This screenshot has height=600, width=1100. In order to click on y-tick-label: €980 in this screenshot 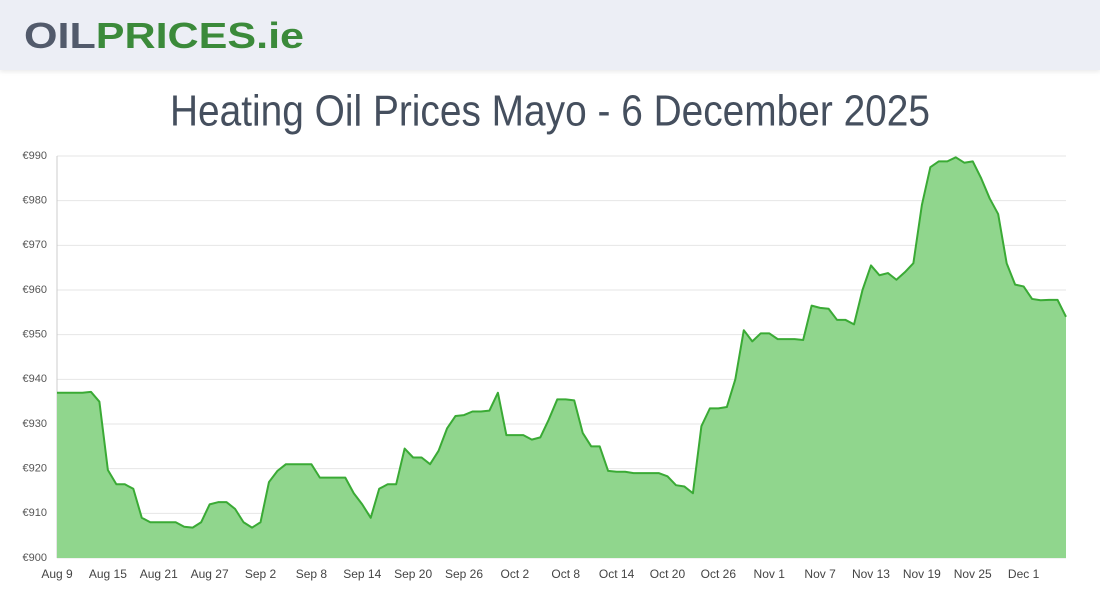, I will do `click(35, 201)`.